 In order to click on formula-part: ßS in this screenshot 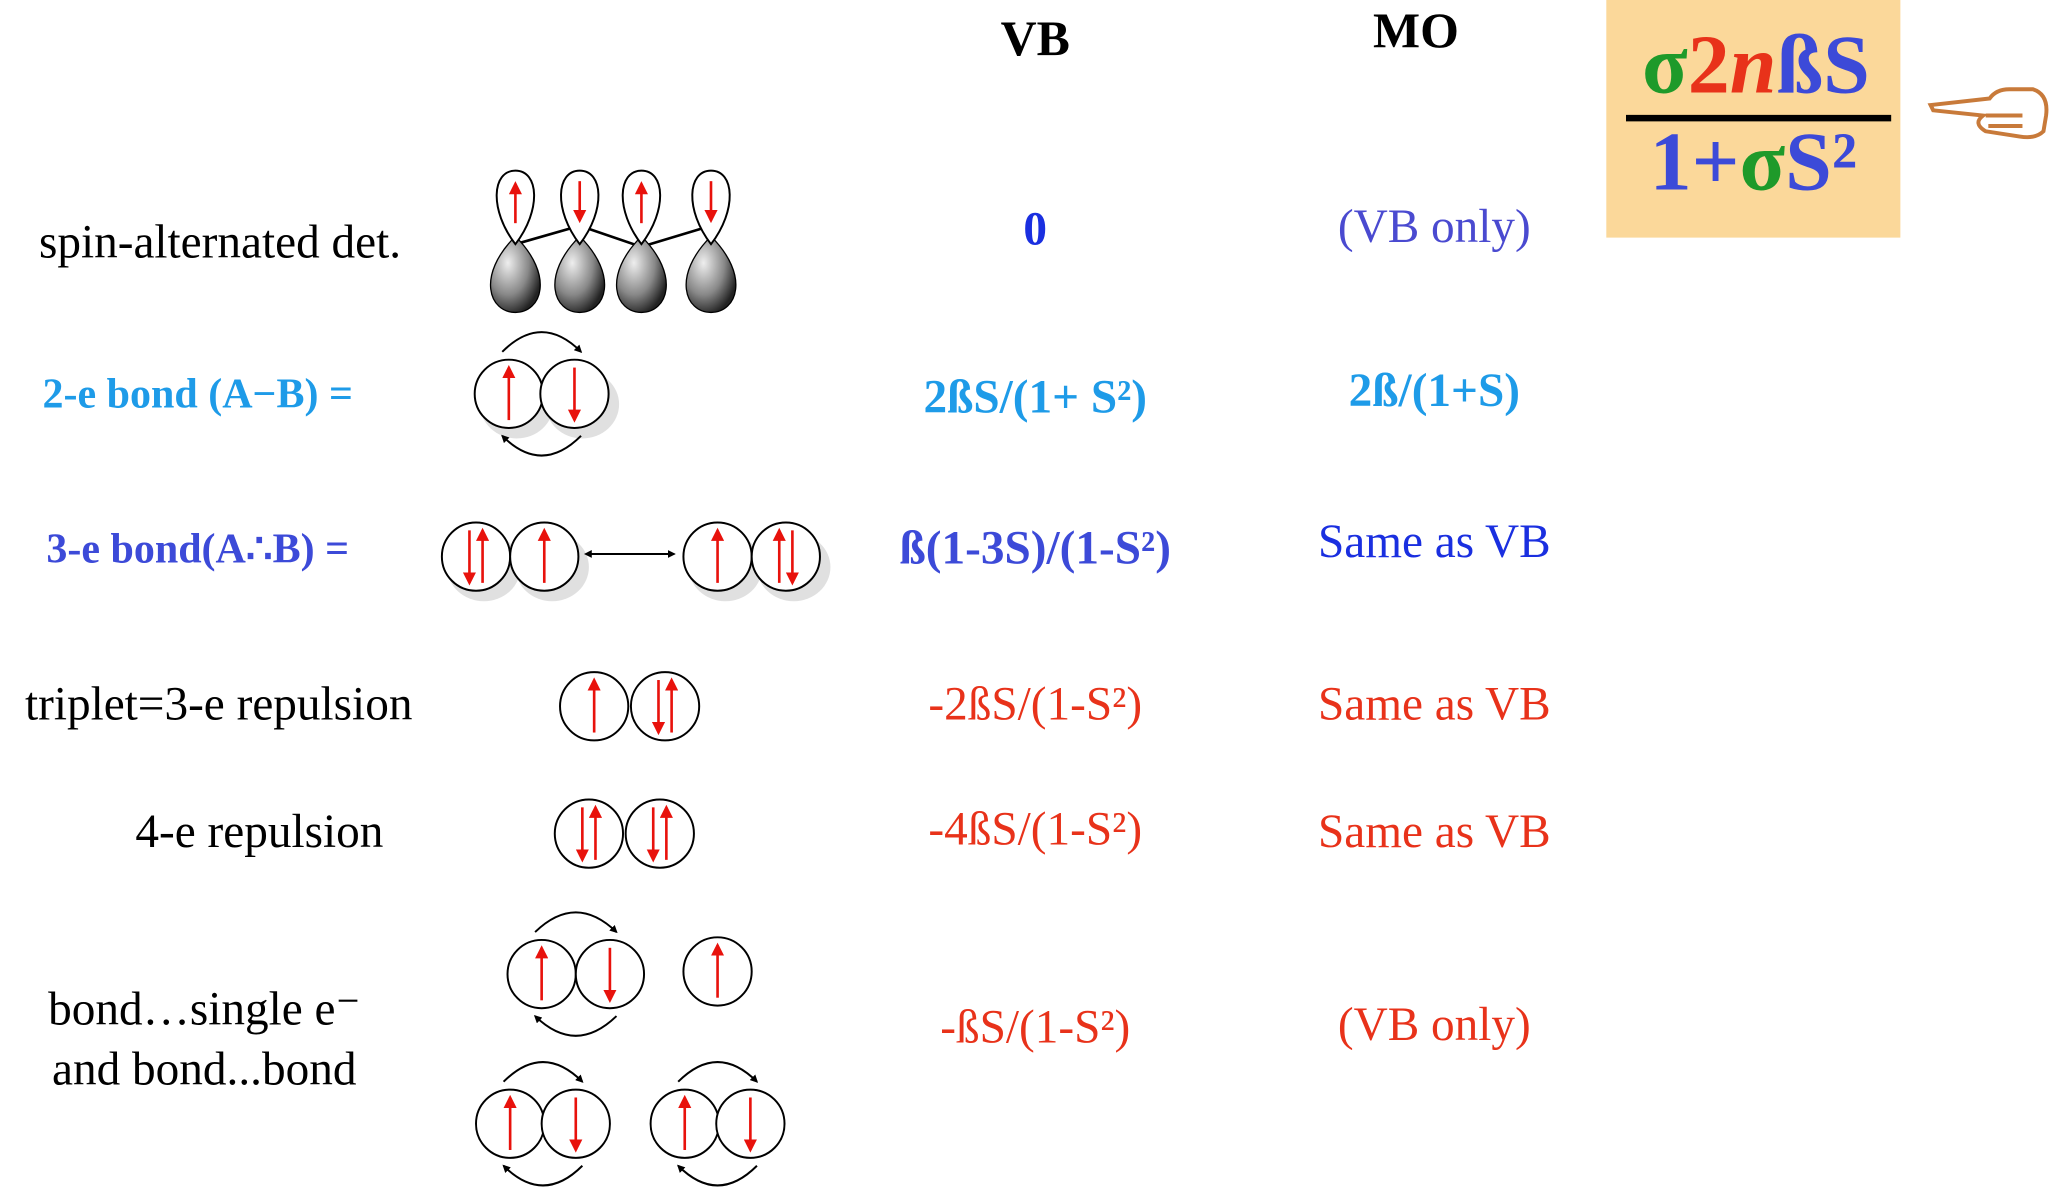, I will do `click(1822, 65)`.